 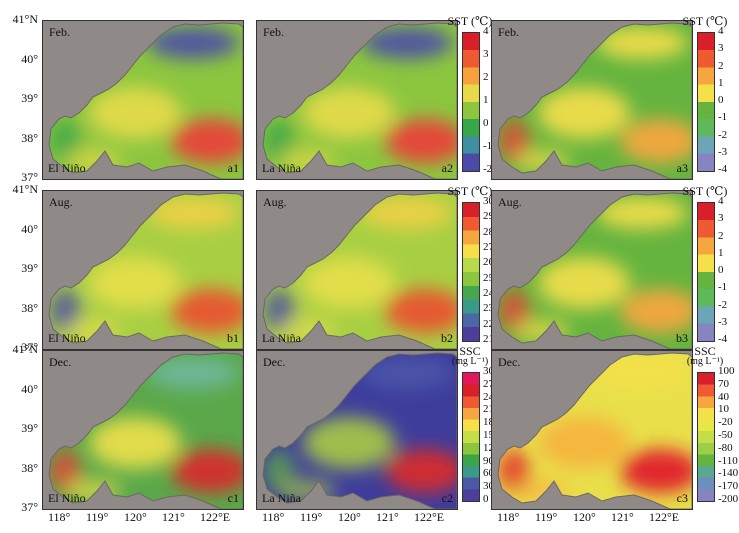 What do you see at coordinates (723, 321) in the screenshot?
I see `colorbar-tick-b3-7: -3` at bounding box center [723, 321].